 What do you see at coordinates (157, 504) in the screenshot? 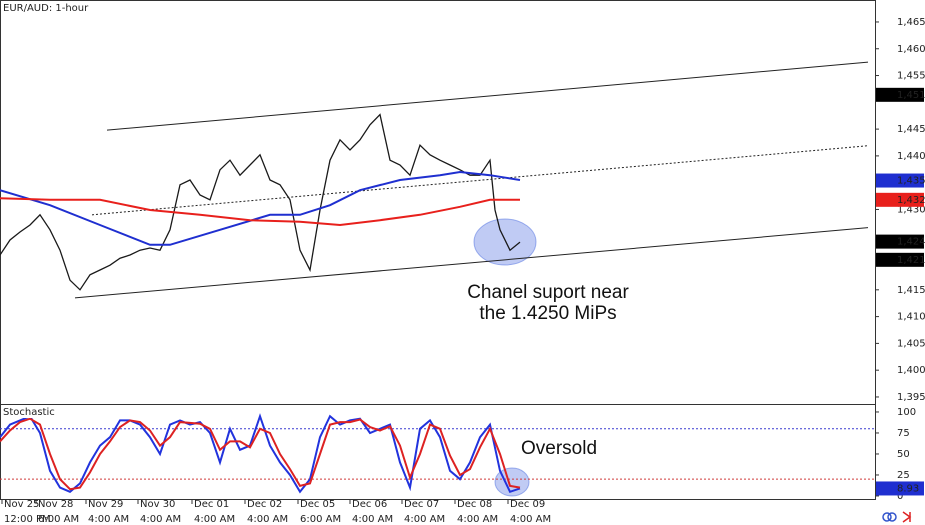
I see `x-tick-label: Nov 30` at bounding box center [157, 504].